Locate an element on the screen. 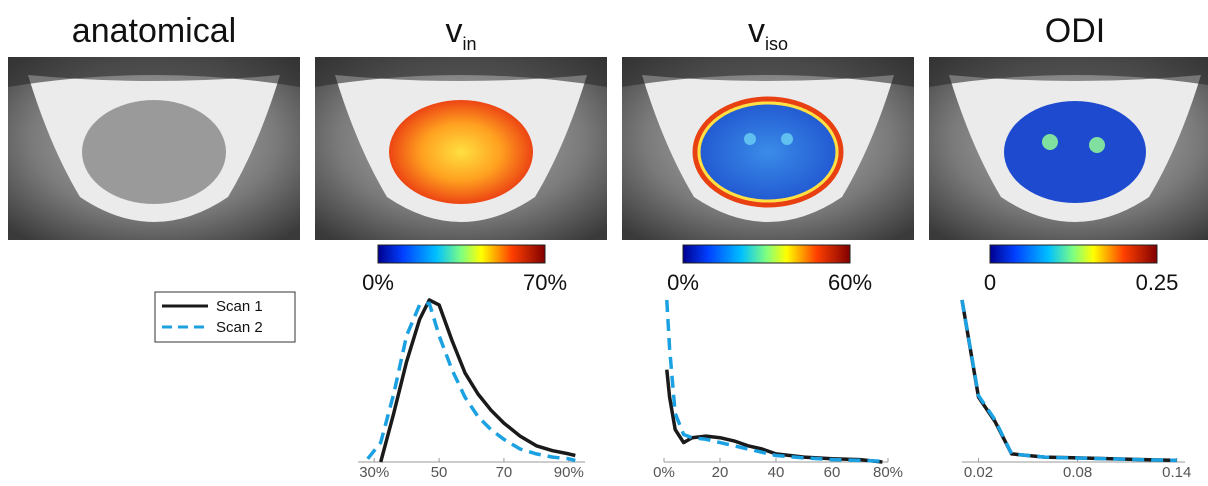  legend-label: Scan 2 is located at coordinates (239, 327).